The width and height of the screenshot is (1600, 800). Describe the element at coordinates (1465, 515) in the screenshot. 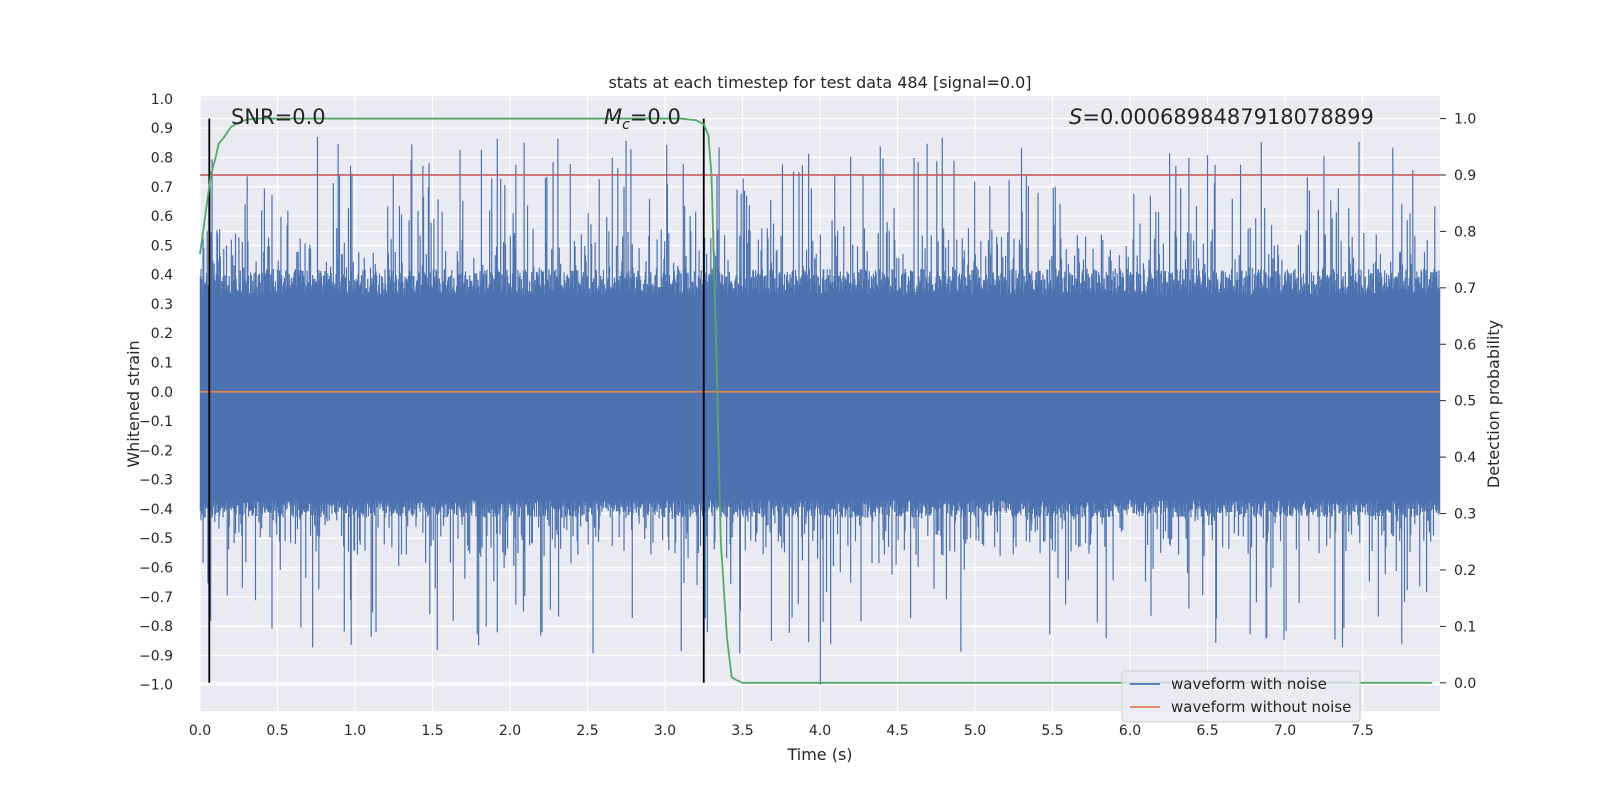

I see `y2-tick-label: 0.3` at that location.